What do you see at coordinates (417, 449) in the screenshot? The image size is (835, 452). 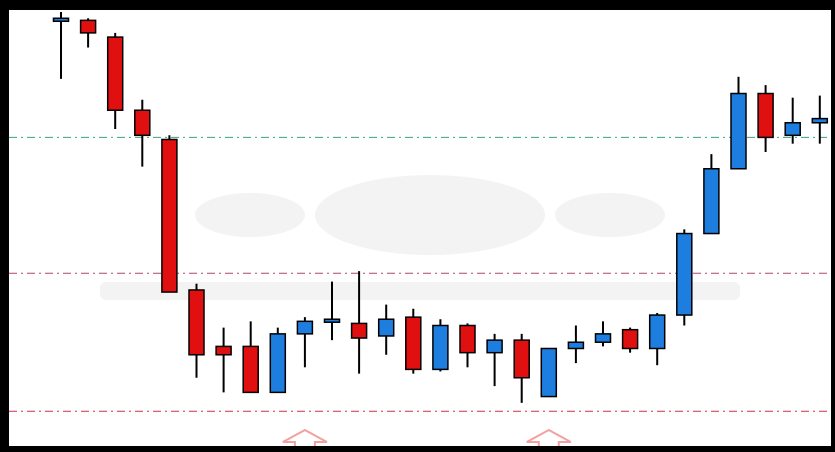 I see `frame-bottom` at bounding box center [417, 449].